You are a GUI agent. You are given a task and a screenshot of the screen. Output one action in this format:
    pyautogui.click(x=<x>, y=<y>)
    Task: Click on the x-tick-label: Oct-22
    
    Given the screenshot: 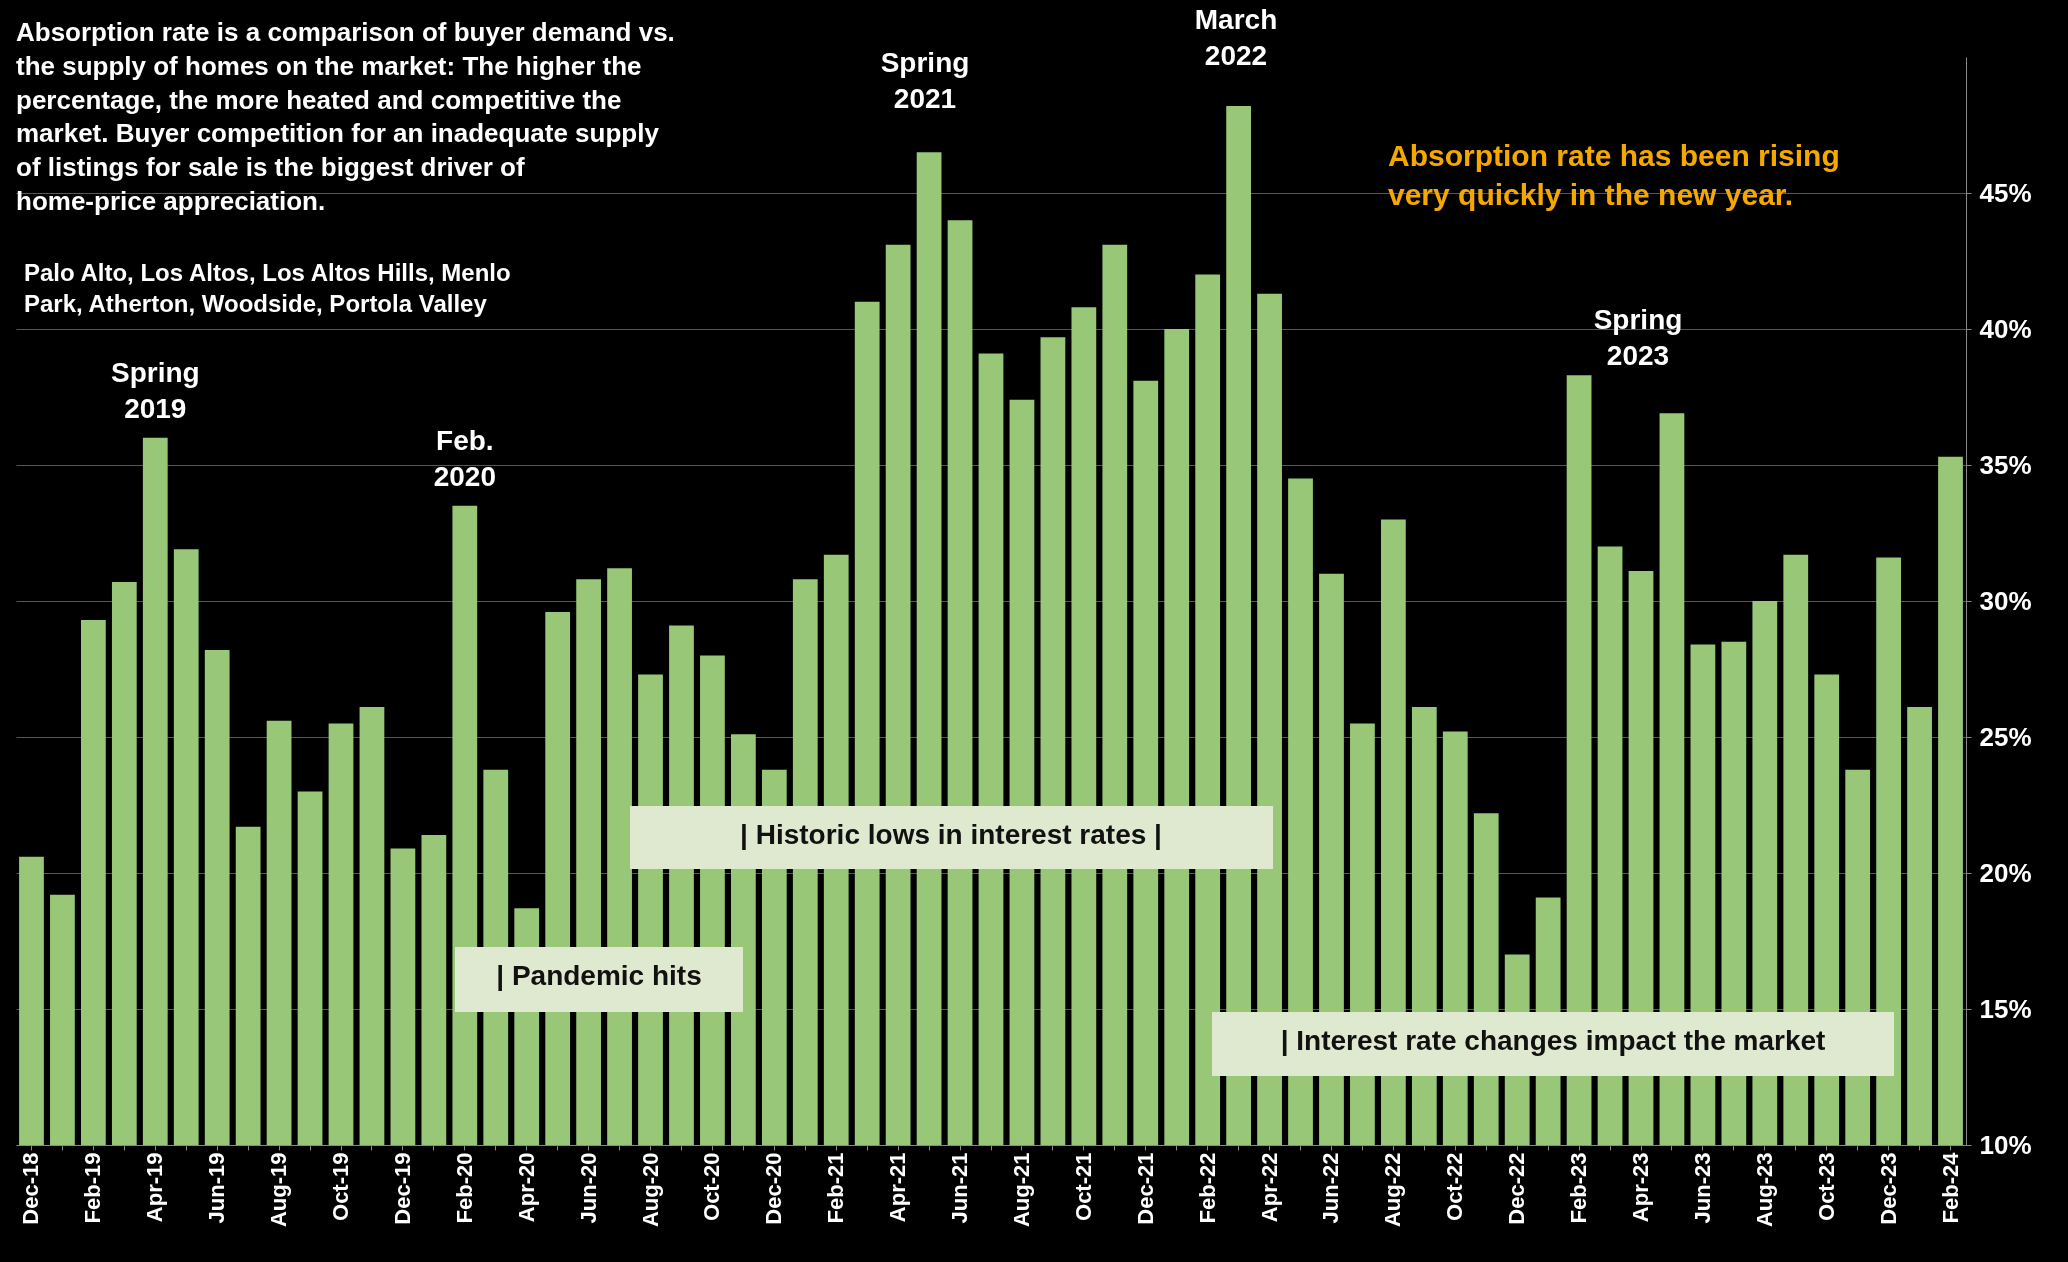 What is the action you would take?
    pyautogui.click(x=1455, y=1186)
    